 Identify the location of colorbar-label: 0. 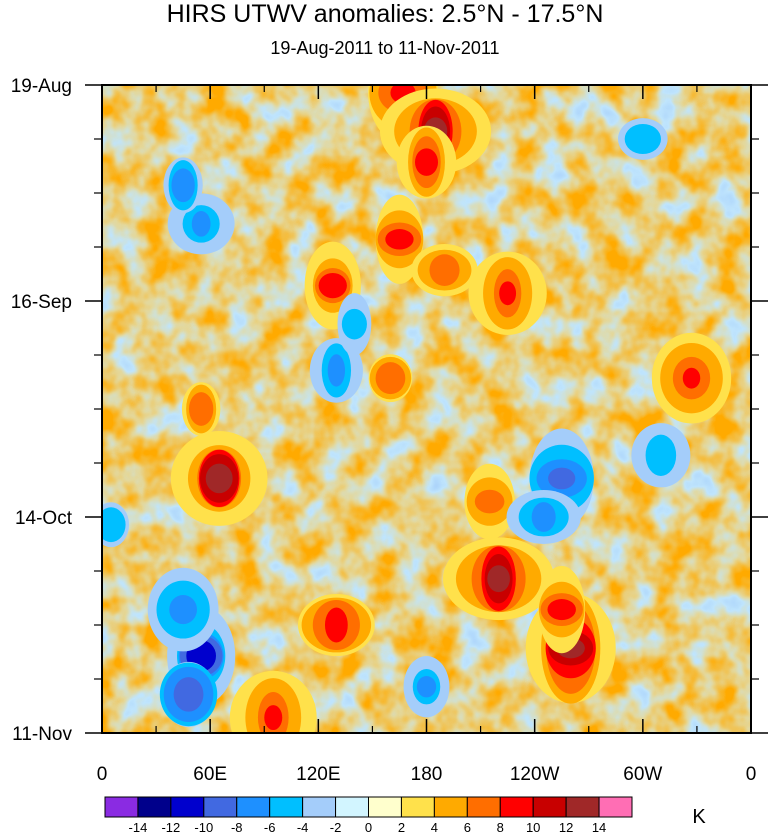
(368, 827).